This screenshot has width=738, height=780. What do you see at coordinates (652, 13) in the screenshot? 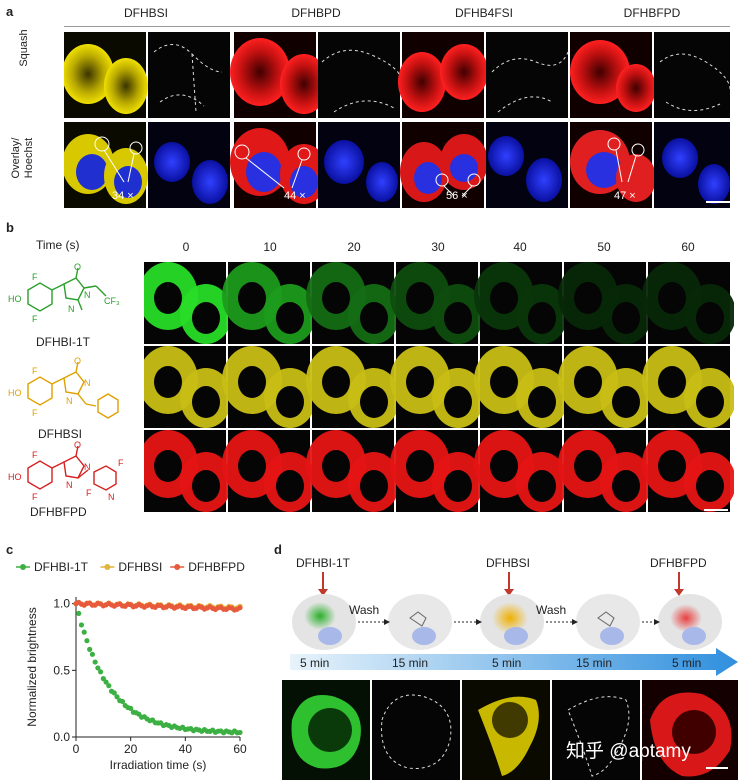
I see `col-header-4: DFHBFPD` at bounding box center [652, 13].